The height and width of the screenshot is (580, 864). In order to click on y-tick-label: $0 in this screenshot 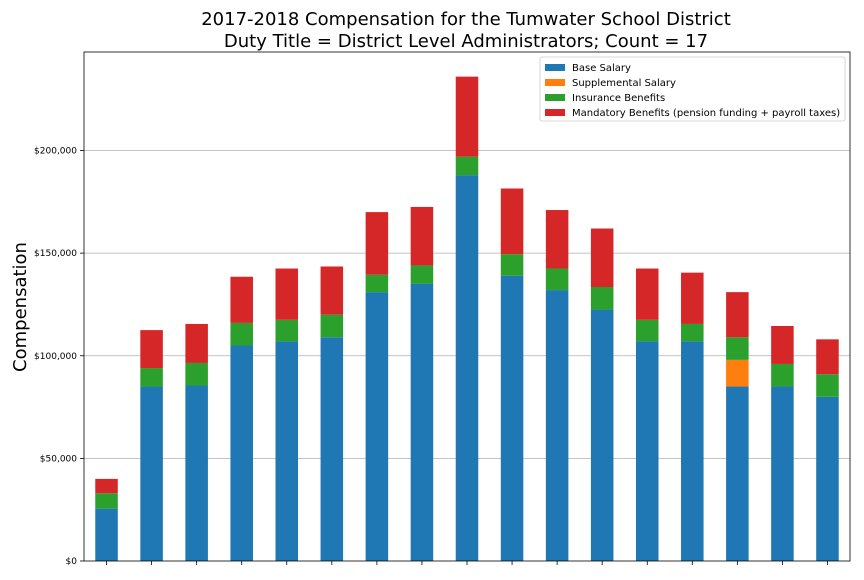, I will do `click(72, 562)`.